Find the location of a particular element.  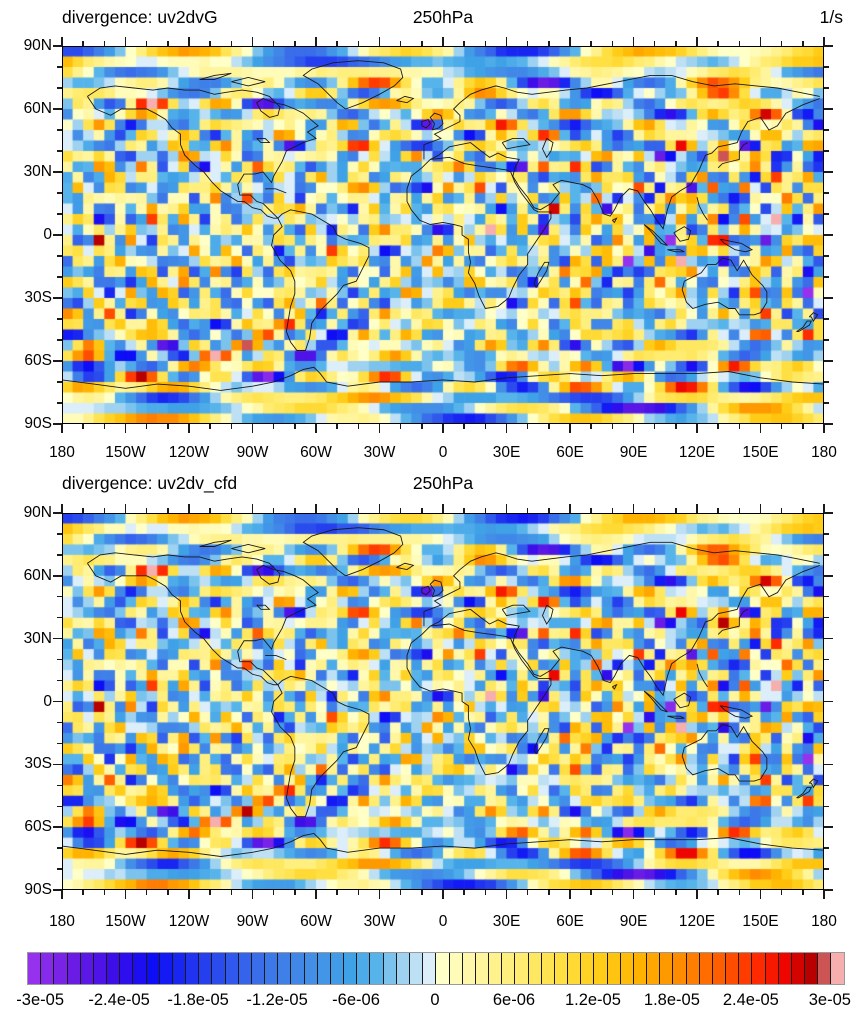

lon-tick-label: 180 is located at coordinates (824, 921).